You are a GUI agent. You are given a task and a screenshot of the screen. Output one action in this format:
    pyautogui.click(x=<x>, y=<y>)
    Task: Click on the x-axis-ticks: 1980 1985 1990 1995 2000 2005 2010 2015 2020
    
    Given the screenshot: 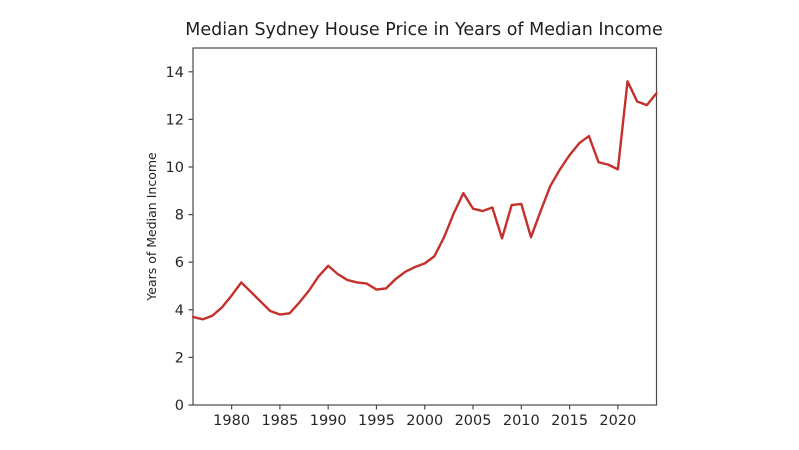 What is the action you would take?
    pyautogui.click(x=424, y=417)
    